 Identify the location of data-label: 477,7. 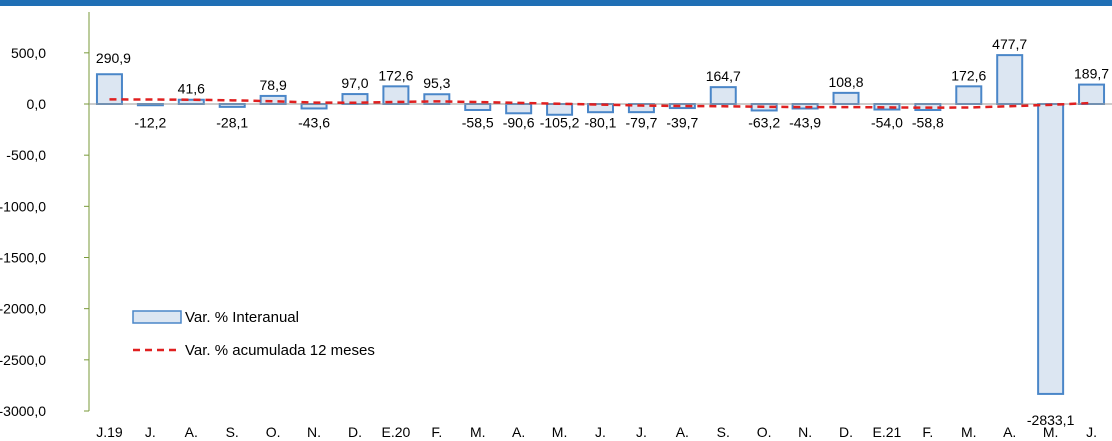
(1009, 44).